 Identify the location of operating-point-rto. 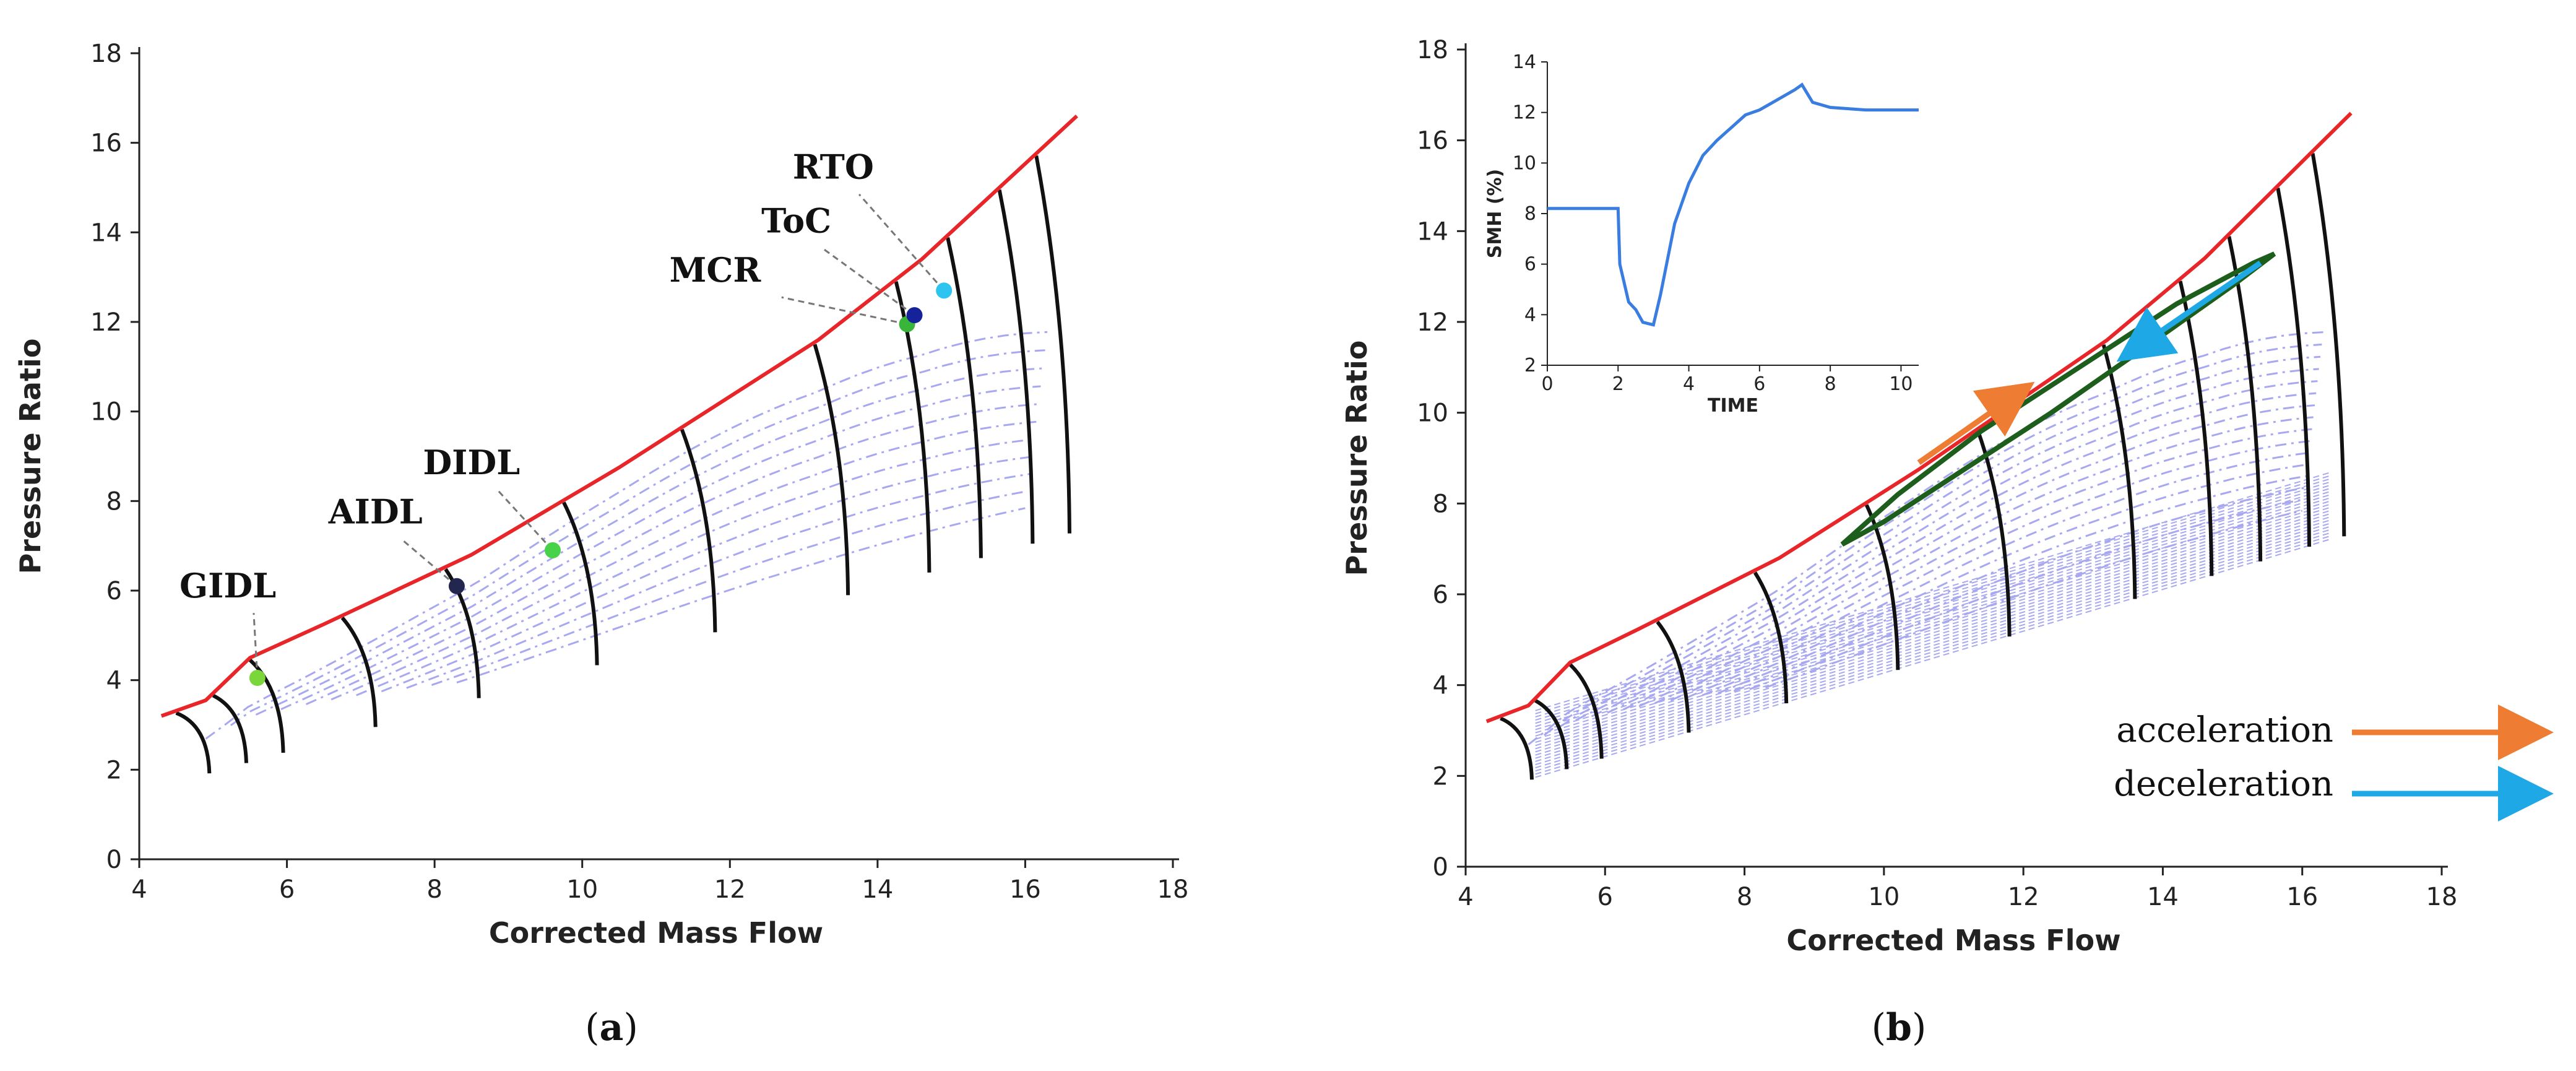
(944, 290).